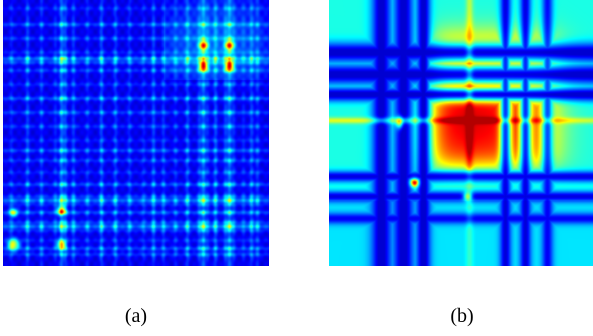 This screenshot has height=336, width=593. Describe the element at coordinates (136, 316) in the screenshot. I see `caption-a: (a)` at that location.